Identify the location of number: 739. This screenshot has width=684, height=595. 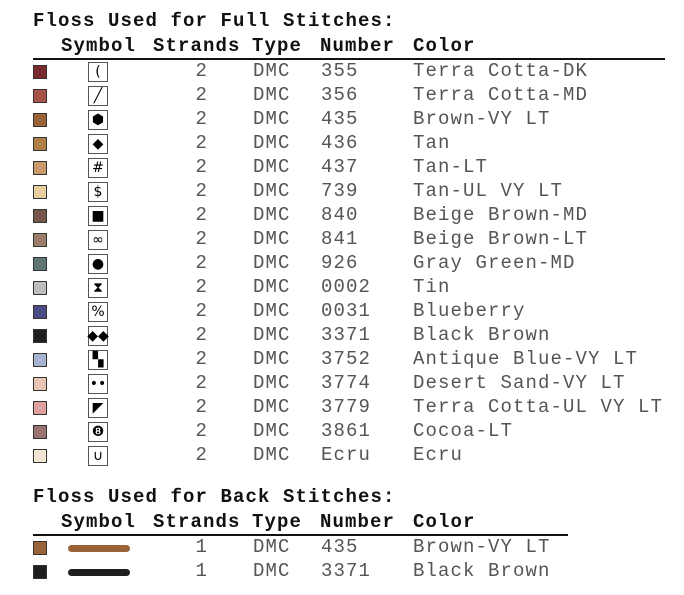
(340, 191).